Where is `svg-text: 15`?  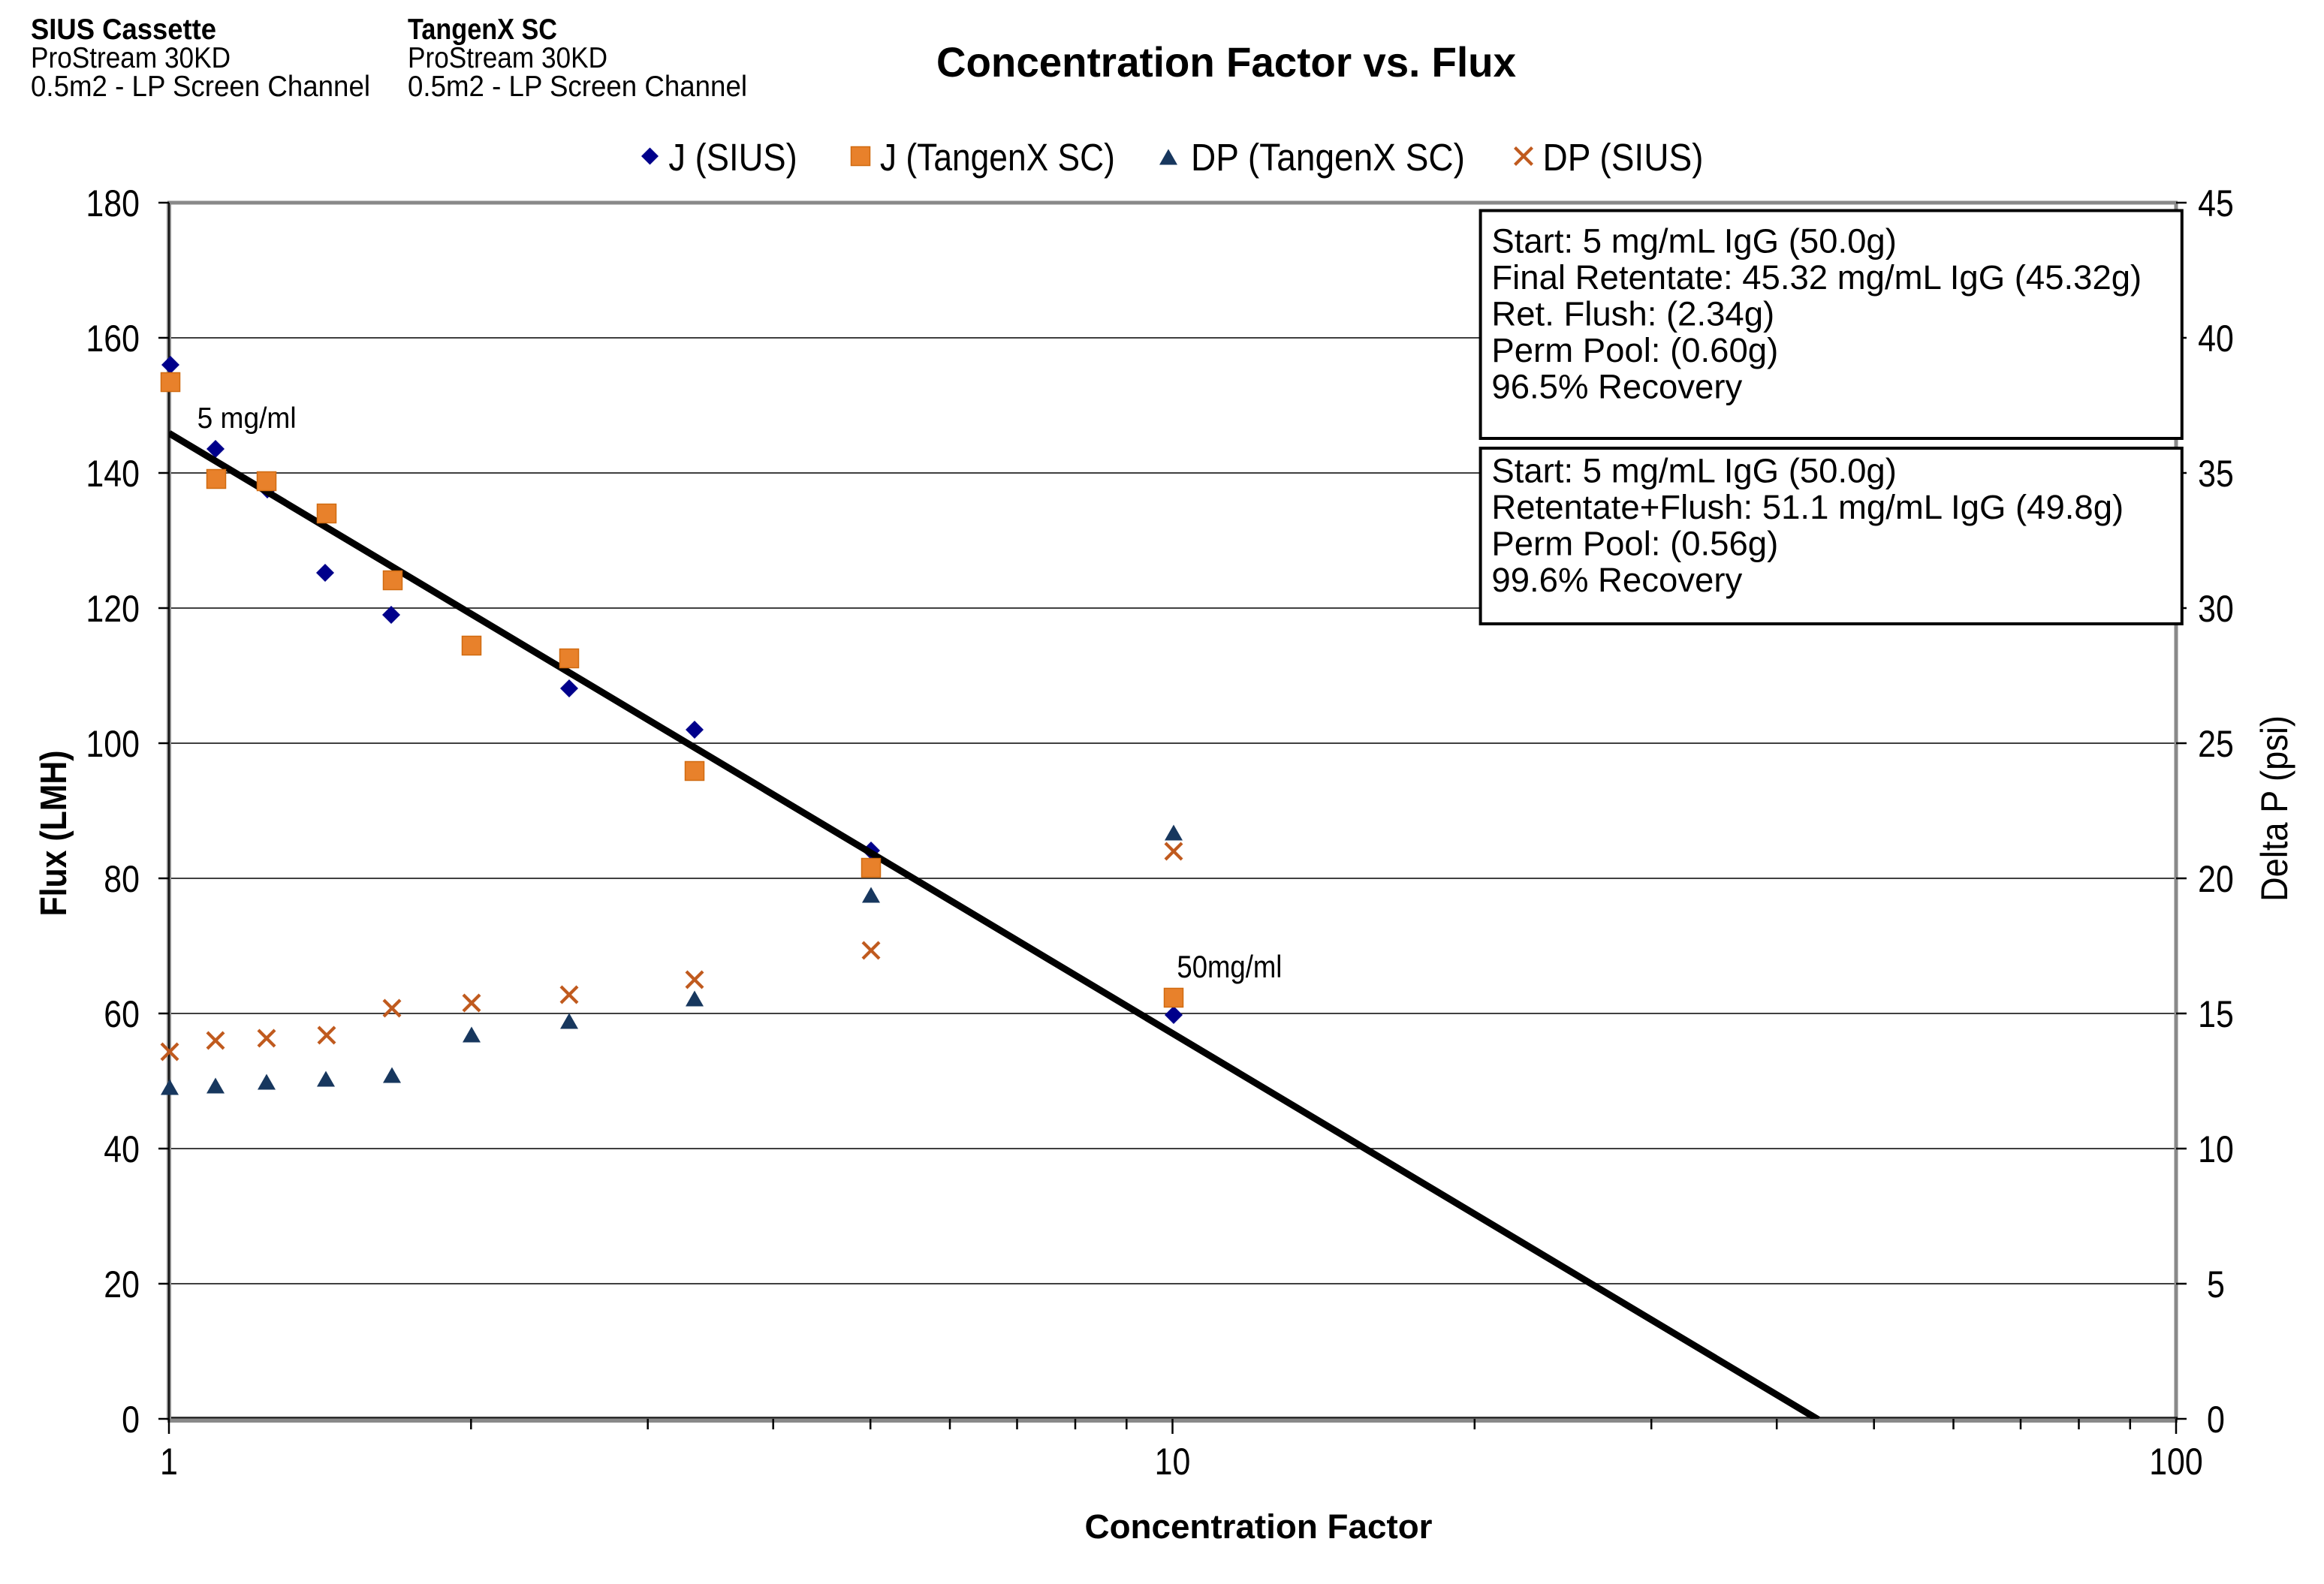
svg-text: 15 is located at coordinates (2216, 1014).